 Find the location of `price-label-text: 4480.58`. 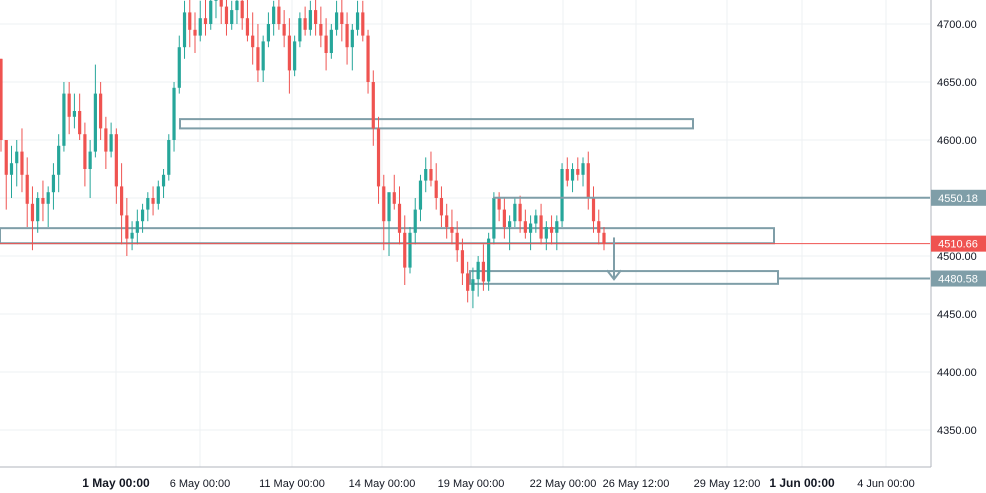

price-label-text: 4480.58 is located at coordinates (958, 280).